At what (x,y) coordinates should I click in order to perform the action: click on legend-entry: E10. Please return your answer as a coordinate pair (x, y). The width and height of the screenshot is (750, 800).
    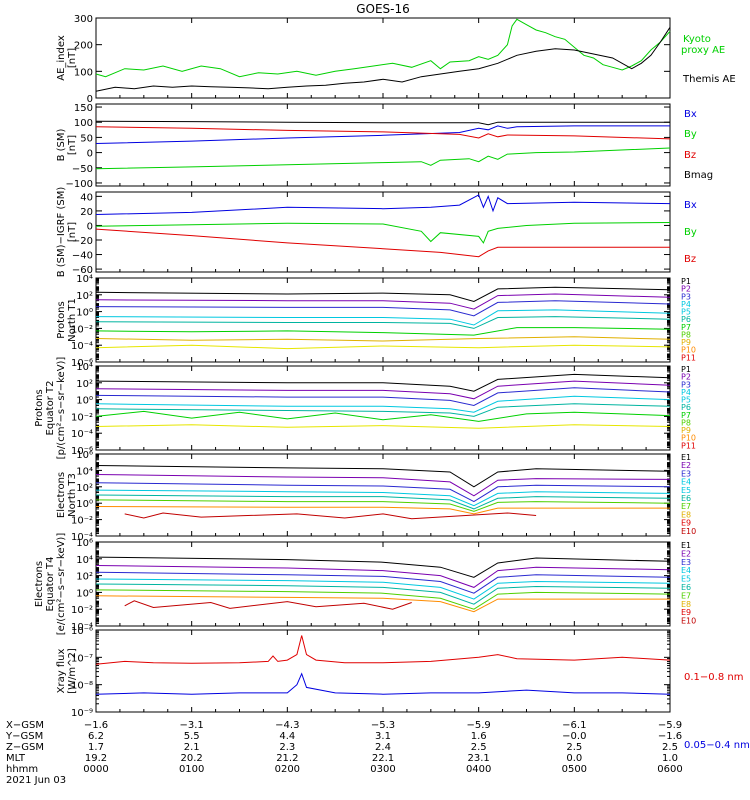
    Looking at the image, I should click on (688, 621).